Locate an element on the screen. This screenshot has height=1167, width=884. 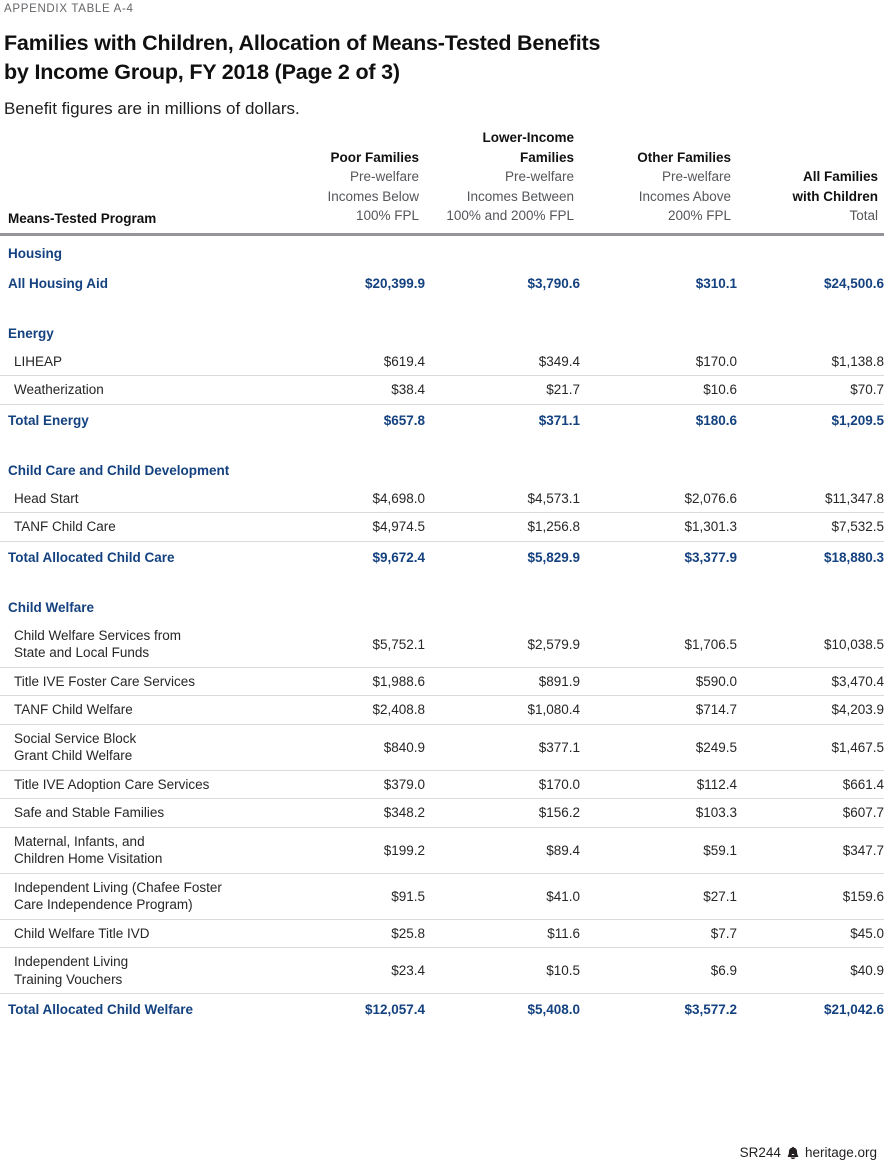
value-cell: $10.6 is located at coordinates (658, 390).